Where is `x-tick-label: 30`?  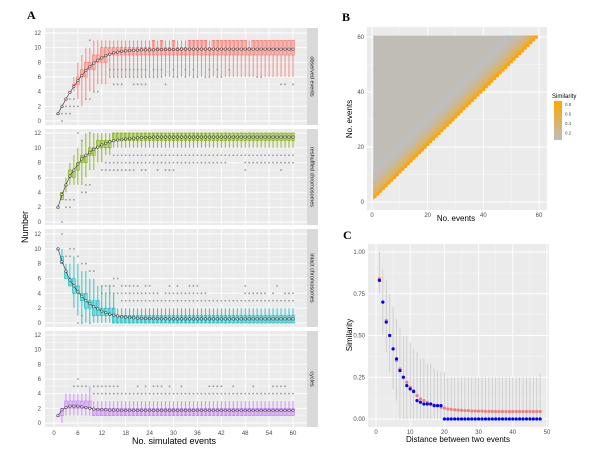
x-tick-label: 30 is located at coordinates (173, 434).